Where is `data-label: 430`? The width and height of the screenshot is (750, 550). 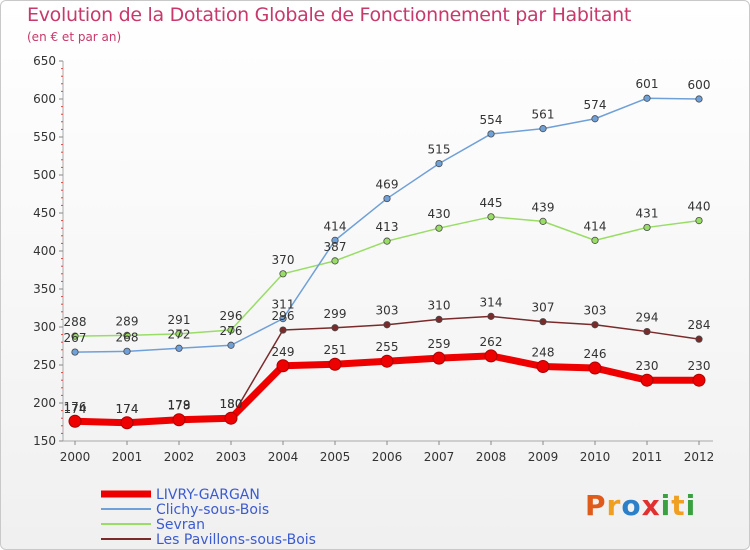 data-label: 430 is located at coordinates (439, 214).